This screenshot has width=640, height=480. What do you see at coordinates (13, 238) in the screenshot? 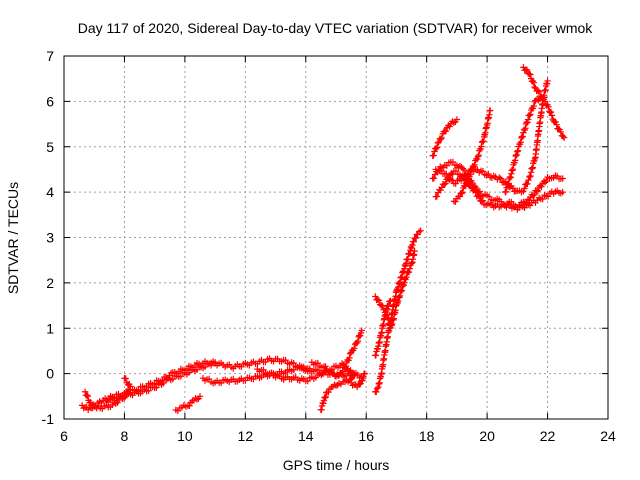
I see `y-axis-label: SDTVAR / TECUs` at bounding box center [13, 238].